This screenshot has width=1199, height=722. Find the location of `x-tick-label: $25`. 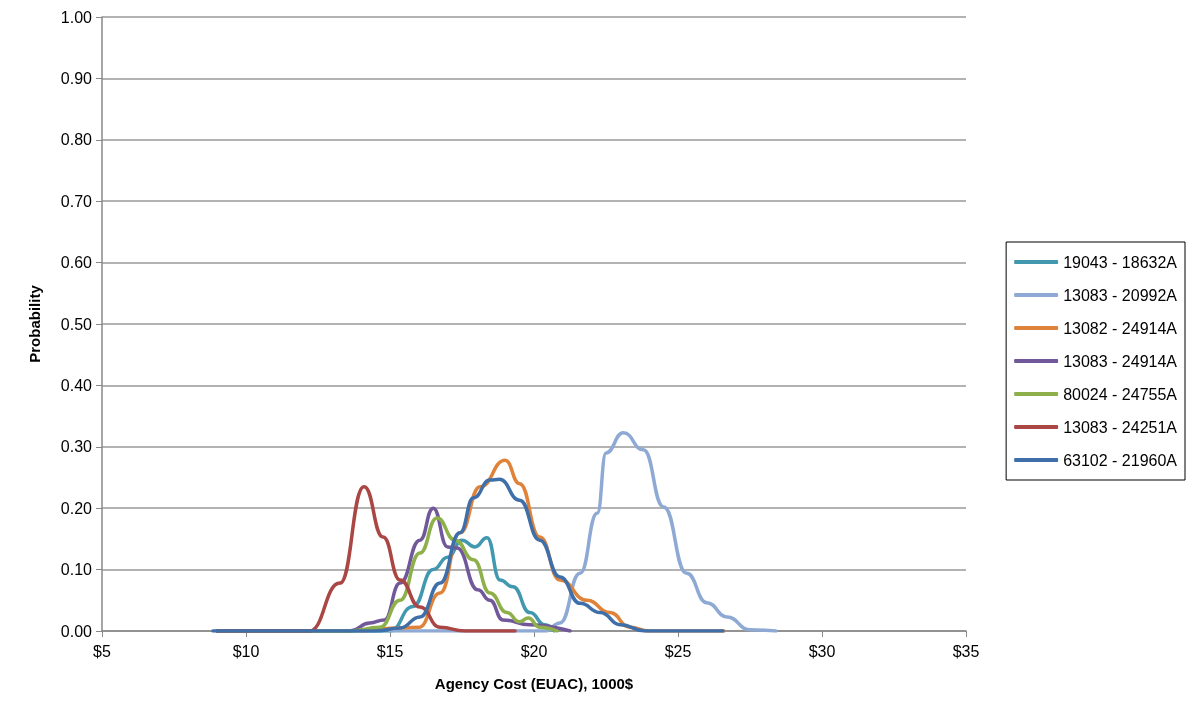

x-tick-label: $25 is located at coordinates (678, 651).